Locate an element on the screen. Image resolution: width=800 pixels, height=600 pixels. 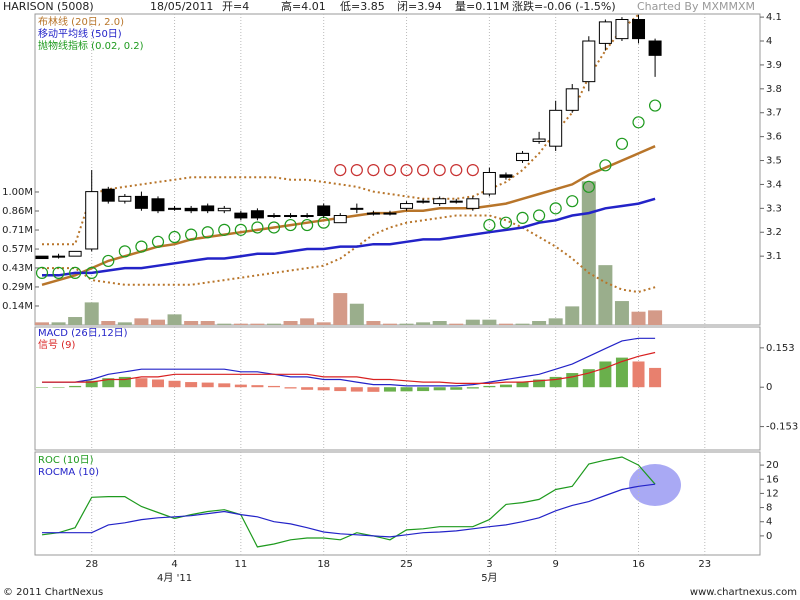
footer-left: © 2011 ChartNexus is located at coordinates (53, 592).